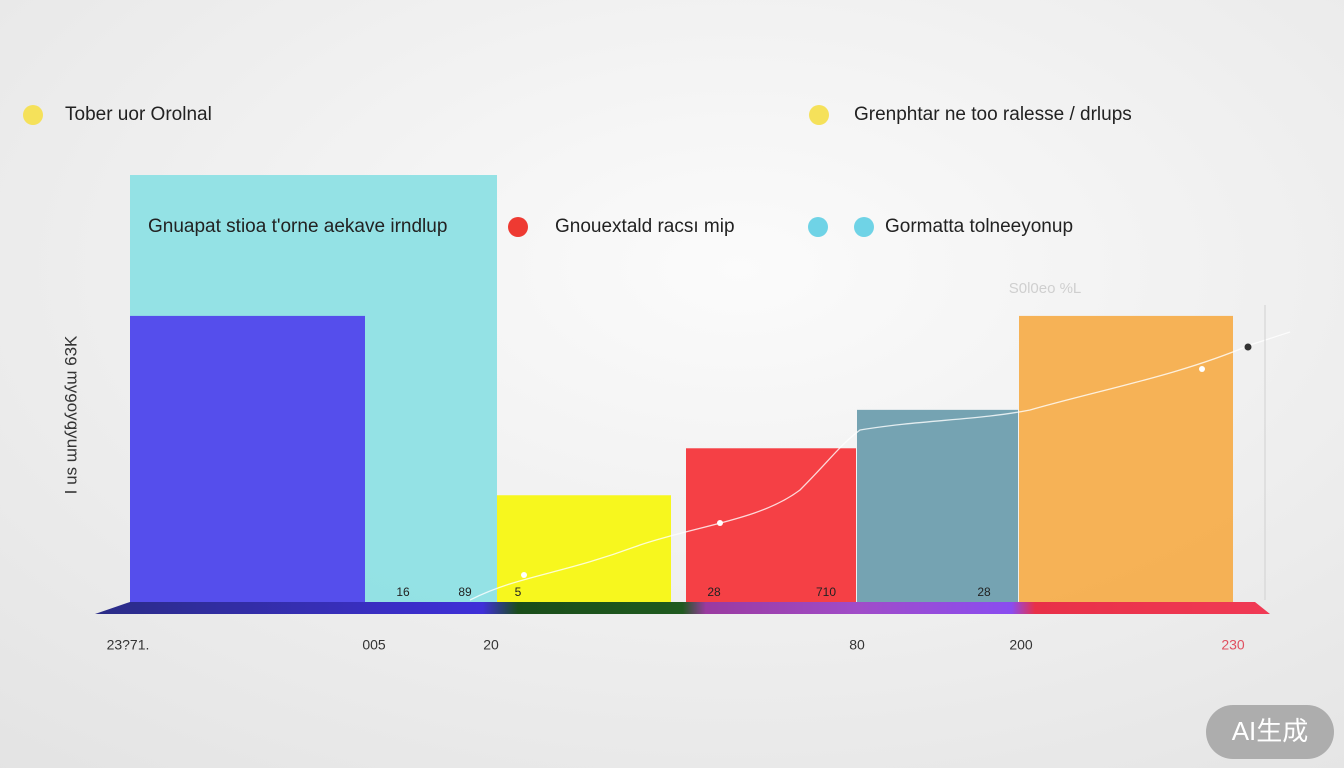 This screenshot has height=773, width=1344. Describe the element at coordinates (993, 114) in the screenshot. I see `legend-label: Grenphtar ne too ralesse / drlups` at that location.